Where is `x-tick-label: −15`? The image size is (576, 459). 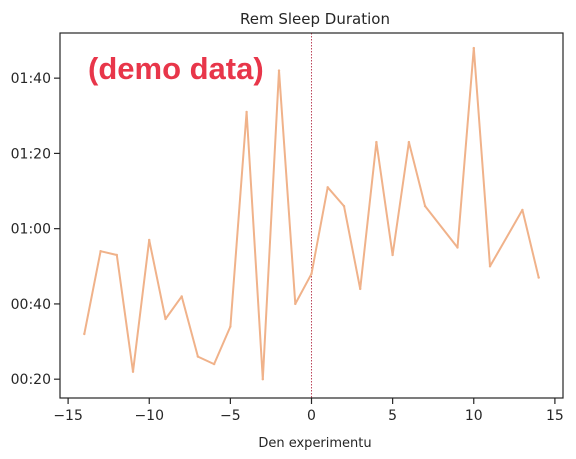 x-tick-label: −15 is located at coordinates (68, 416).